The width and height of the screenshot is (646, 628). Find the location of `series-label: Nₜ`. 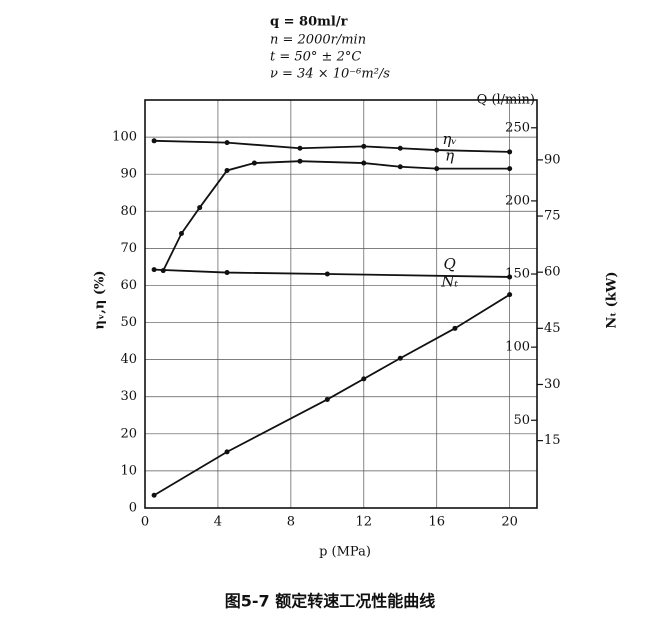

series-label: Nₜ is located at coordinates (449, 282).